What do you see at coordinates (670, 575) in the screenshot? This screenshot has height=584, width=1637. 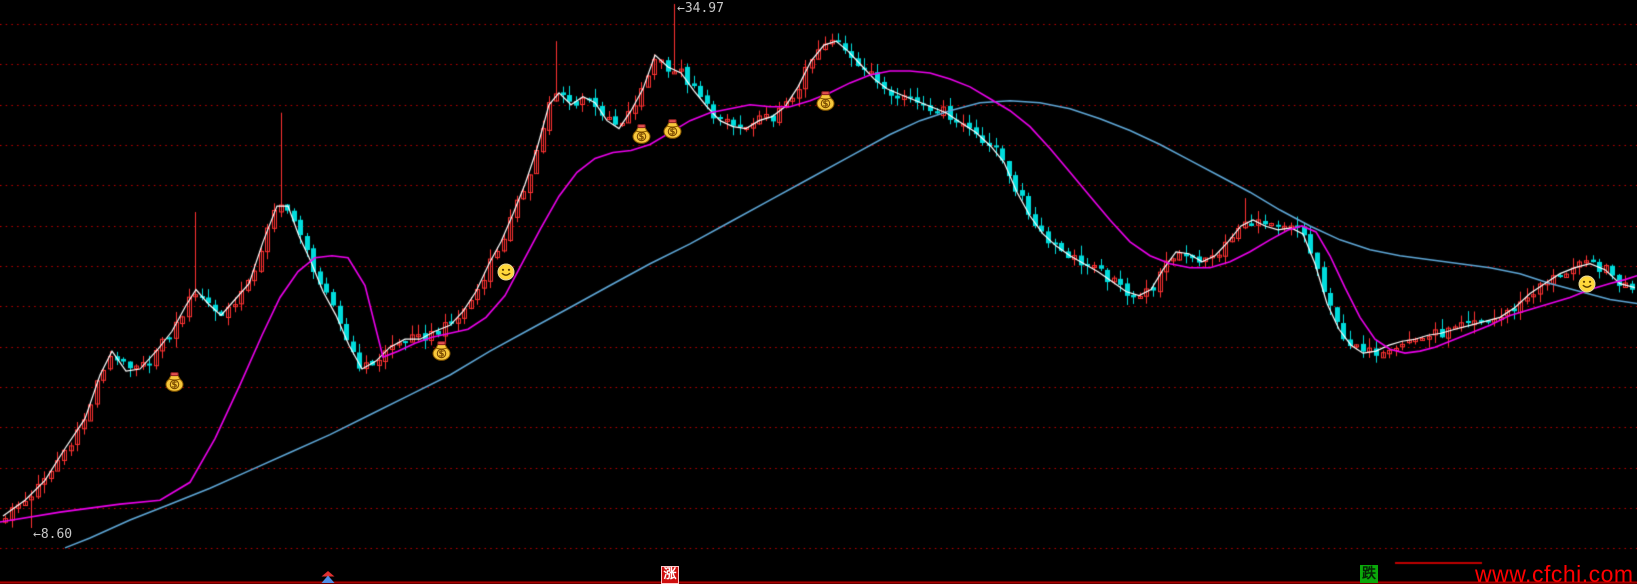 I see `rise-stamp: 涨` at bounding box center [670, 575].